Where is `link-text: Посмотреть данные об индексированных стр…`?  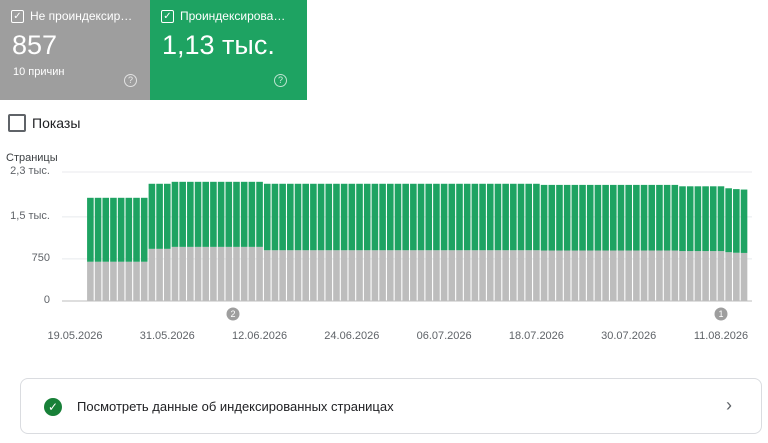
link-text: Посмотреть данные об индексированных стр… is located at coordinates (235, 406).